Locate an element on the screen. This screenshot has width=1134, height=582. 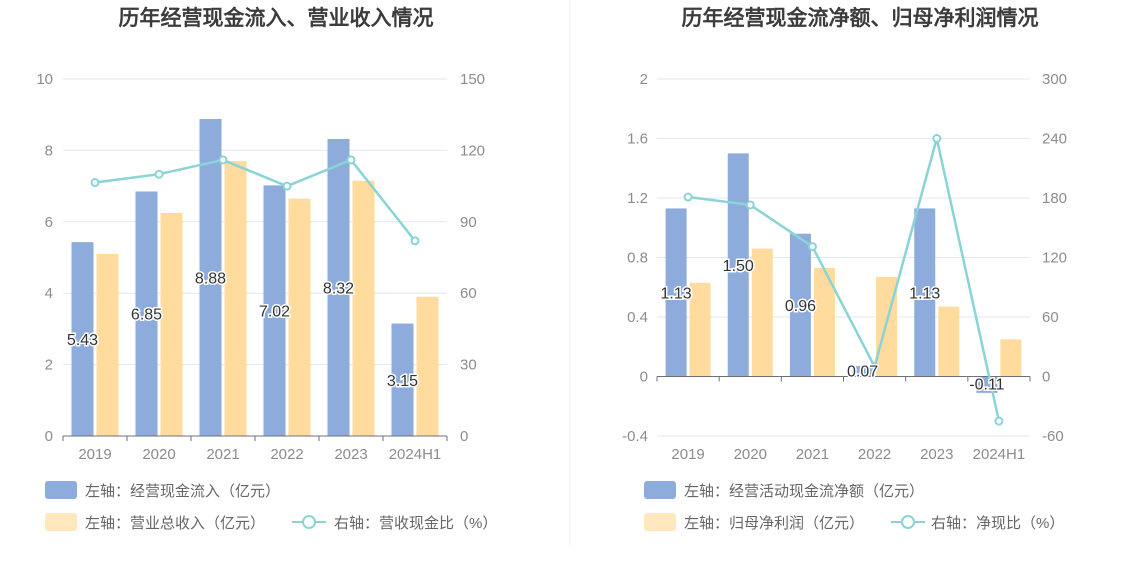
legend-marker is located at coordinates (908, 522).